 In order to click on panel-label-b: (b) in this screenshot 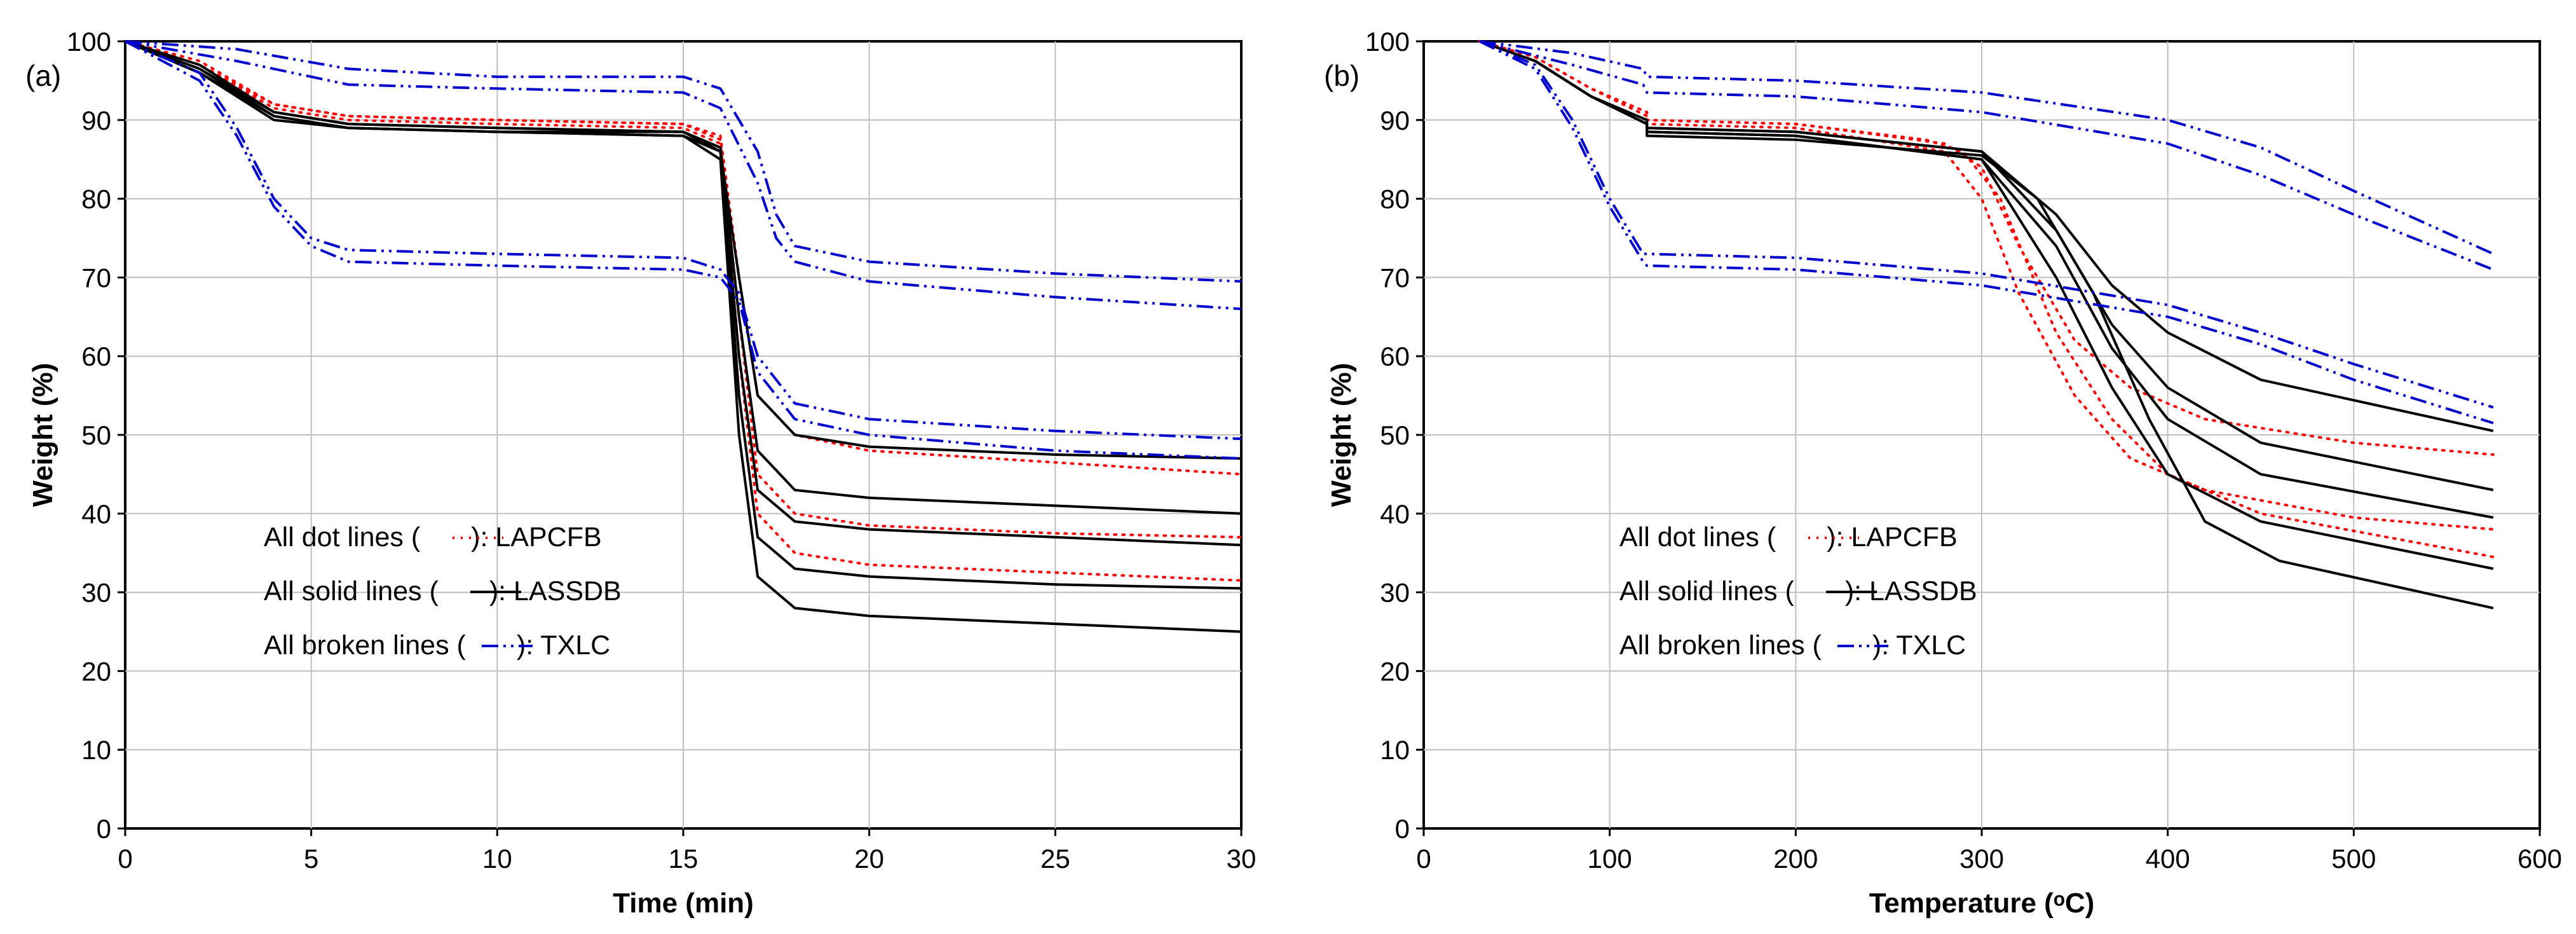, I will do `click(1342, 75)`.